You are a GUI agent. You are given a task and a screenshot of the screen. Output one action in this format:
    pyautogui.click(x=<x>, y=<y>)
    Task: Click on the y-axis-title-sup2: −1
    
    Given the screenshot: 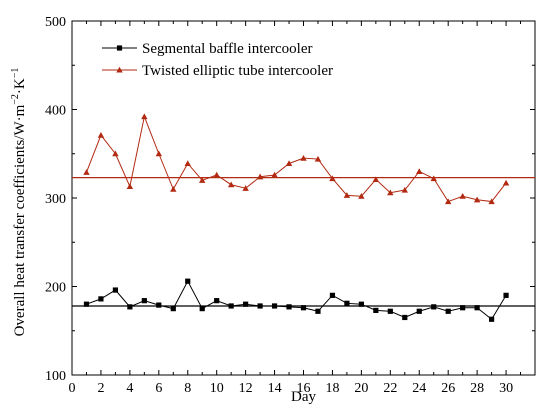 What is the action you would take?
    pyautogui.click(x=15, y=73)
    